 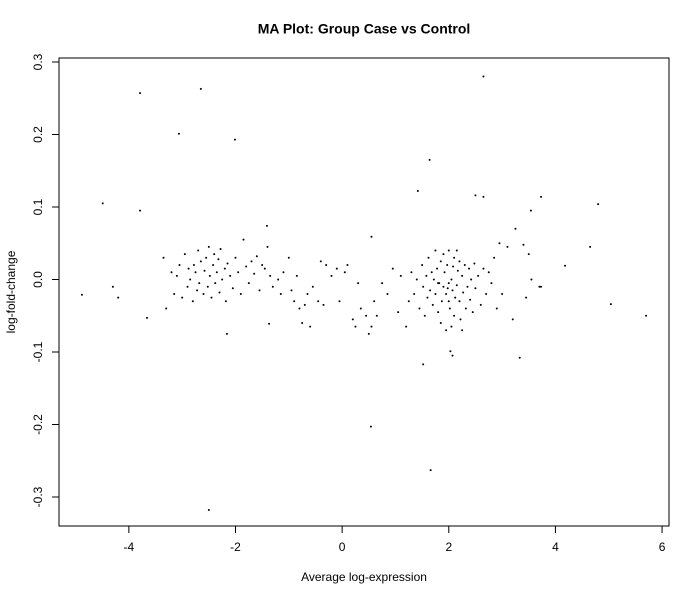 What do you see at coordinates (38, 351) in the screenshot?
I see `y-tick-label: -0.1` at bounding box center [38, 351].